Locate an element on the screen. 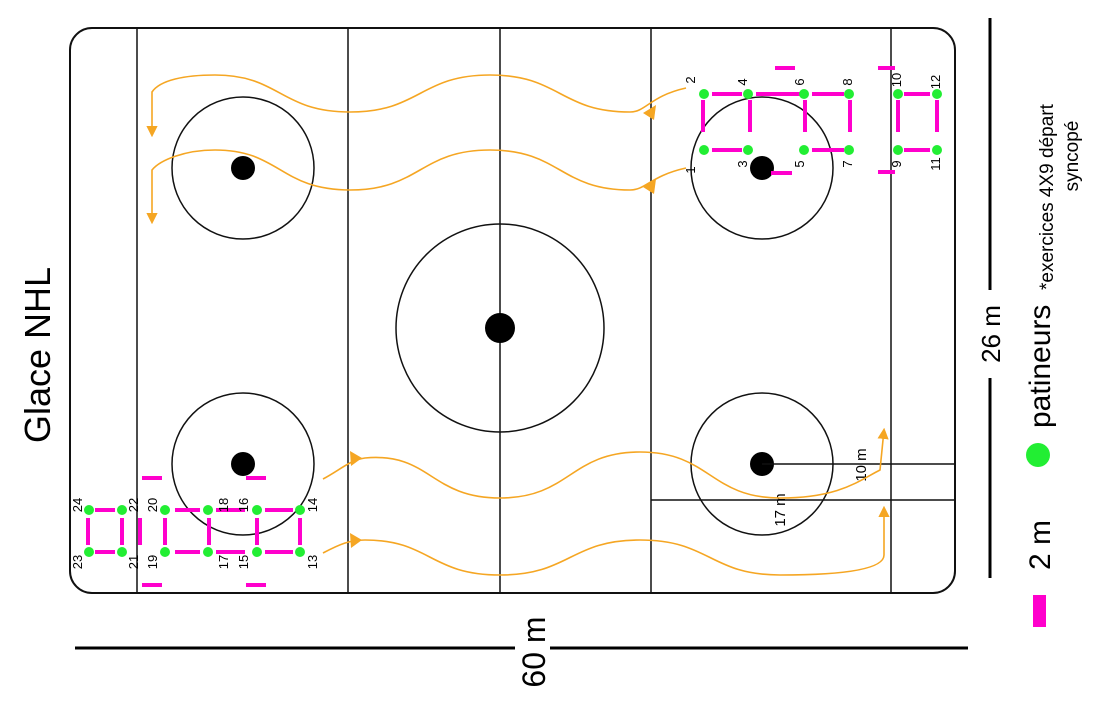 This screenshot has width=1093, height=705. label-21: 21 is located at coordinates (133, 562).